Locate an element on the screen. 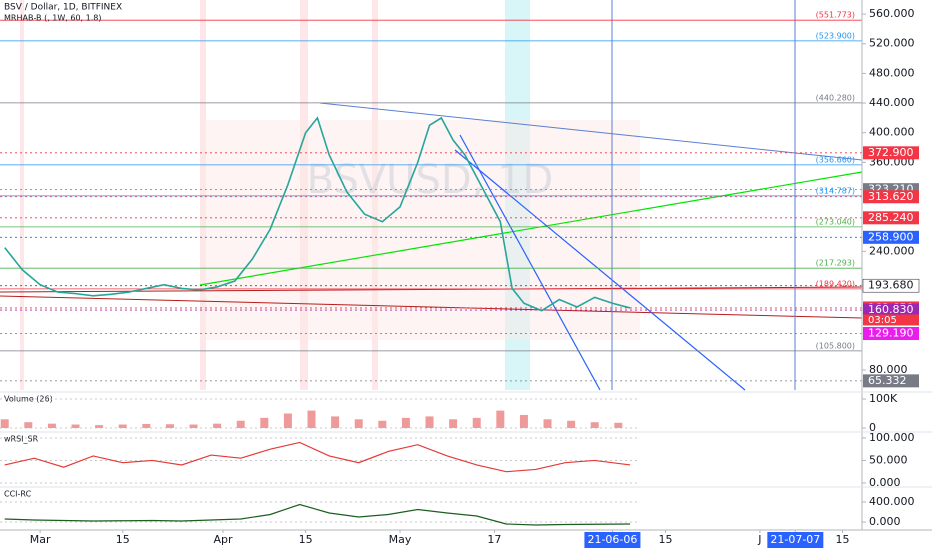 The width and height of the screenshot is (932, 550). countdown: 03:05 is located at coordinates (882, 320).